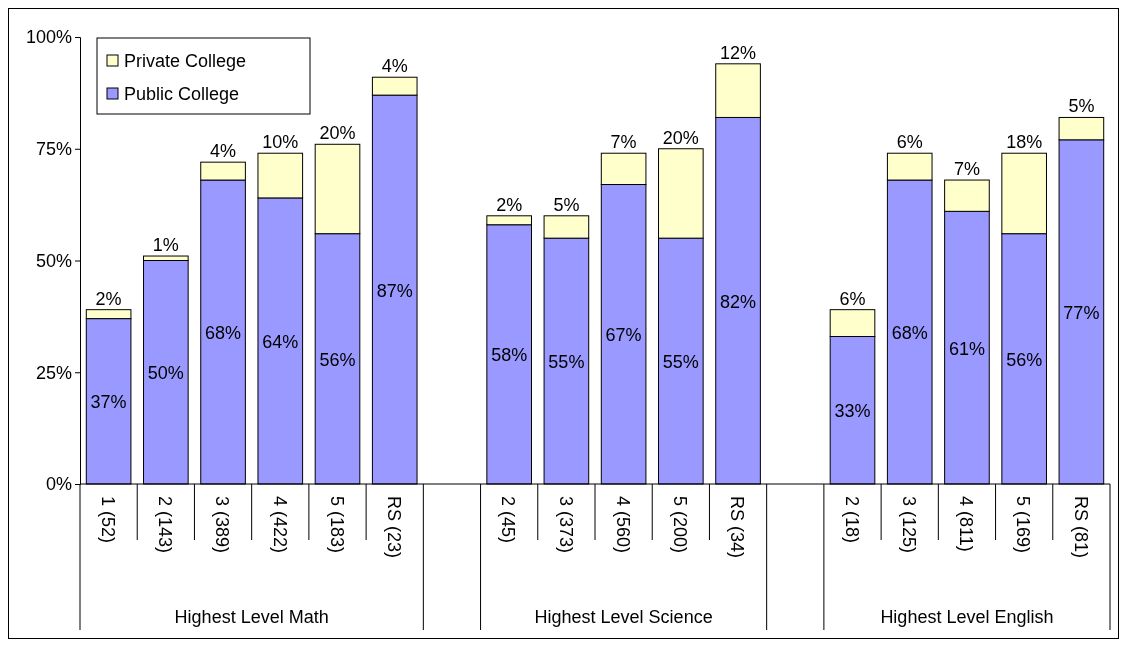 The height and width of the screenshot is (646, 1122). Describe the element at coordinates (108, 402) in the screenshot. I see `data-label: 37%` at that location.